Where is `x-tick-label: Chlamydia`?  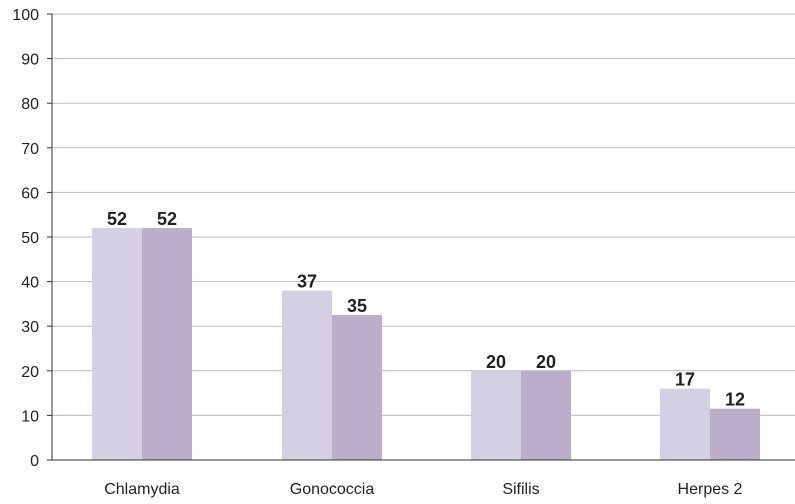
x-tick-label: Chlamydia is located at coordinates (142, 489).